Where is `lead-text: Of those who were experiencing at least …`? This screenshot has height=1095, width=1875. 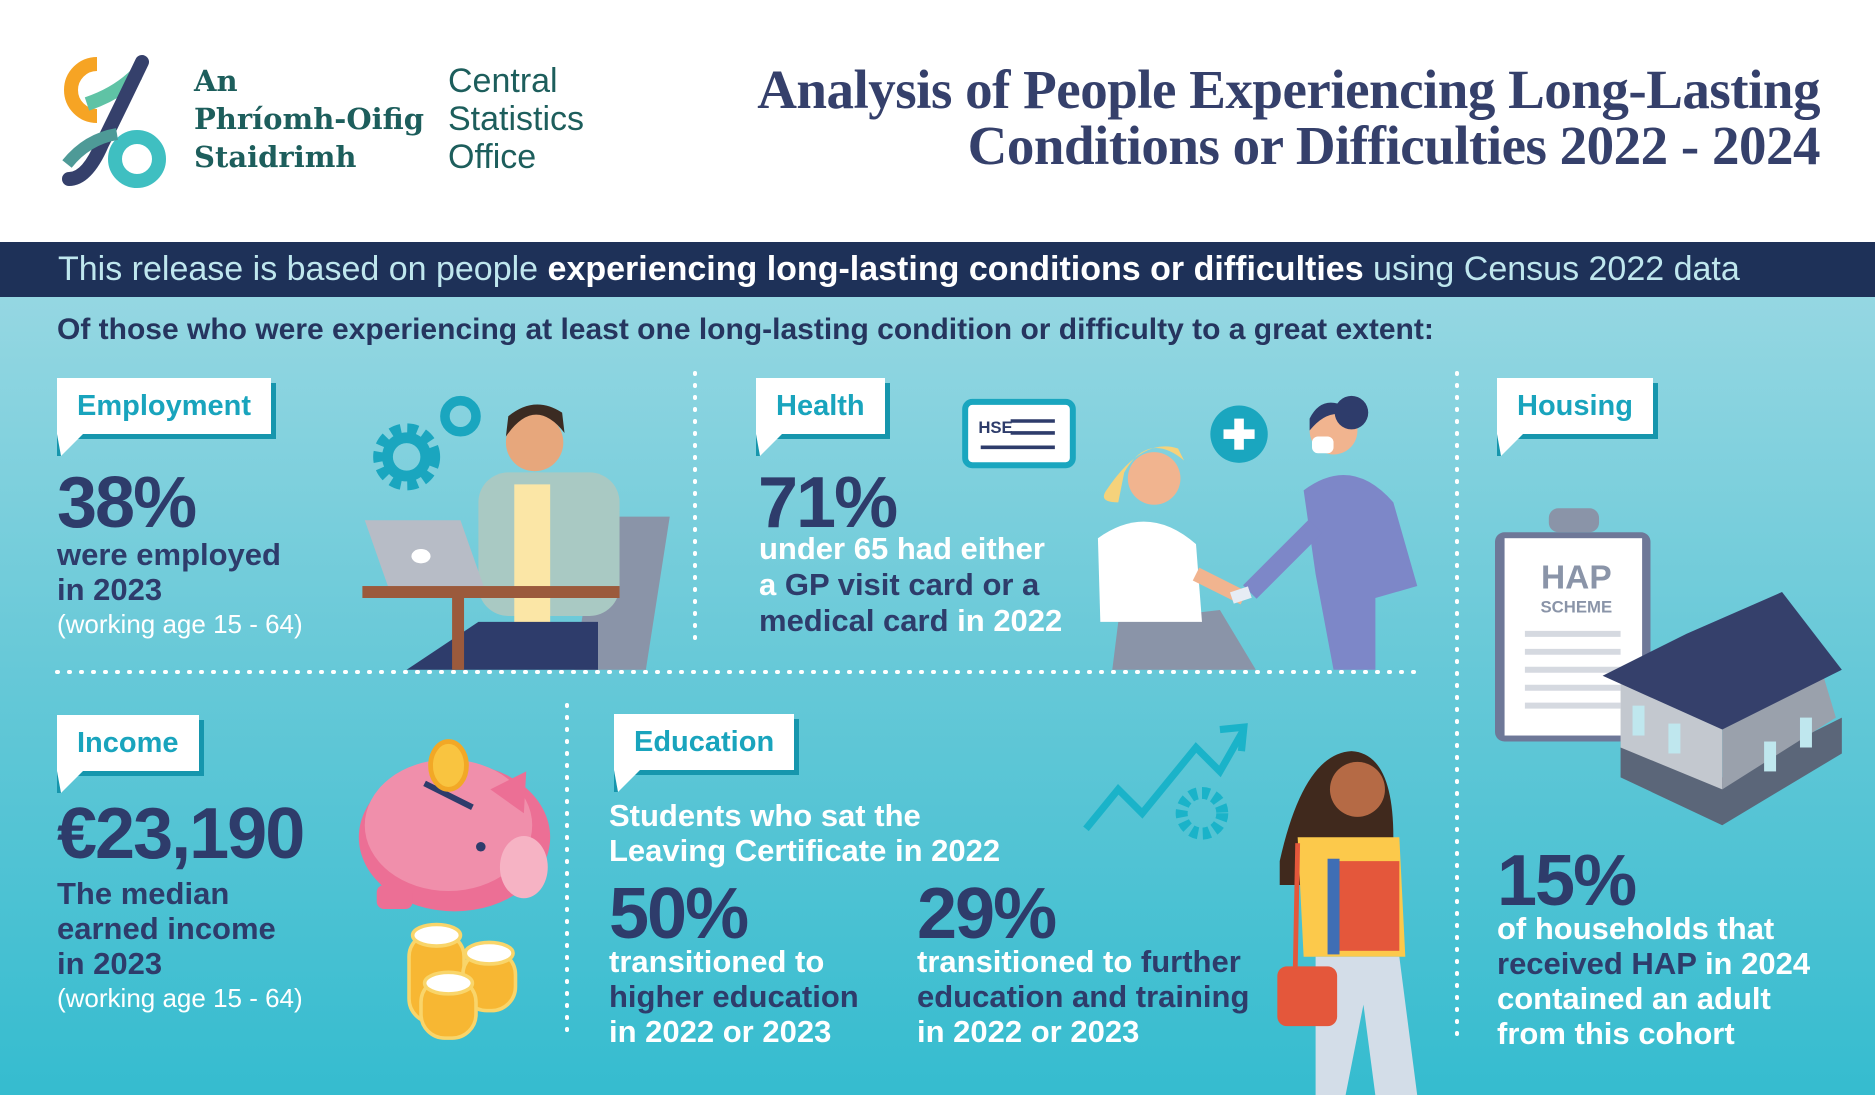
lead-text: Of those who were experiencing at least … is located at coordinates (745, 329).